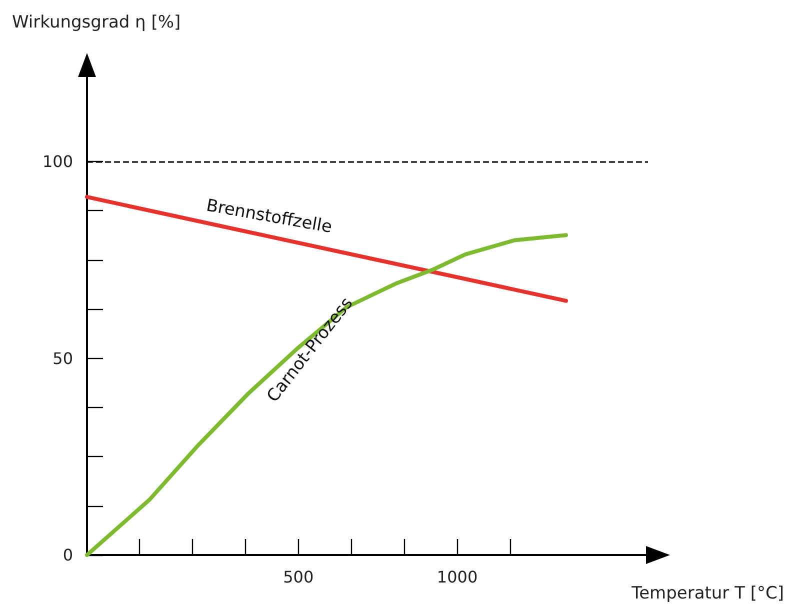 Image resolution: width=798 pixels, height=609 pixels. Describe the element at coordinates (67, 555) in the screenshot. I see `y-tick-label: 0` at that location.